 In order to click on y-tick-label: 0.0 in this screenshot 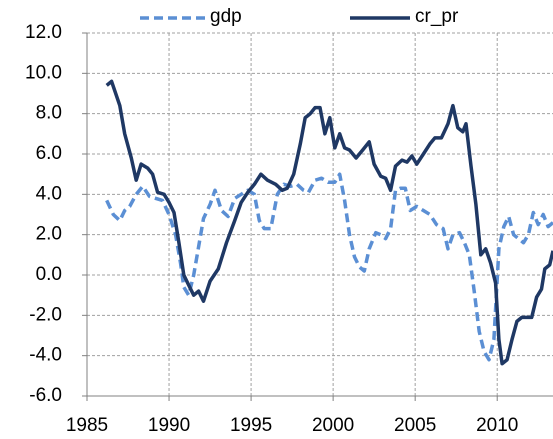, I will do `click(49, 274)`.